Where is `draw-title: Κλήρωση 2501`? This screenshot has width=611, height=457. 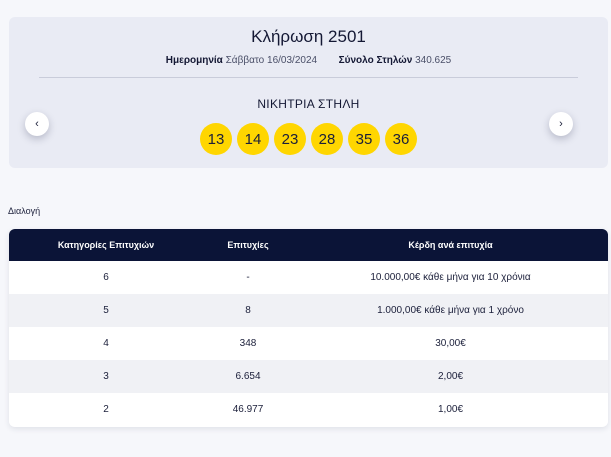
draw-title: Κλήρωση 2501 is located at coordinates (308, 36).